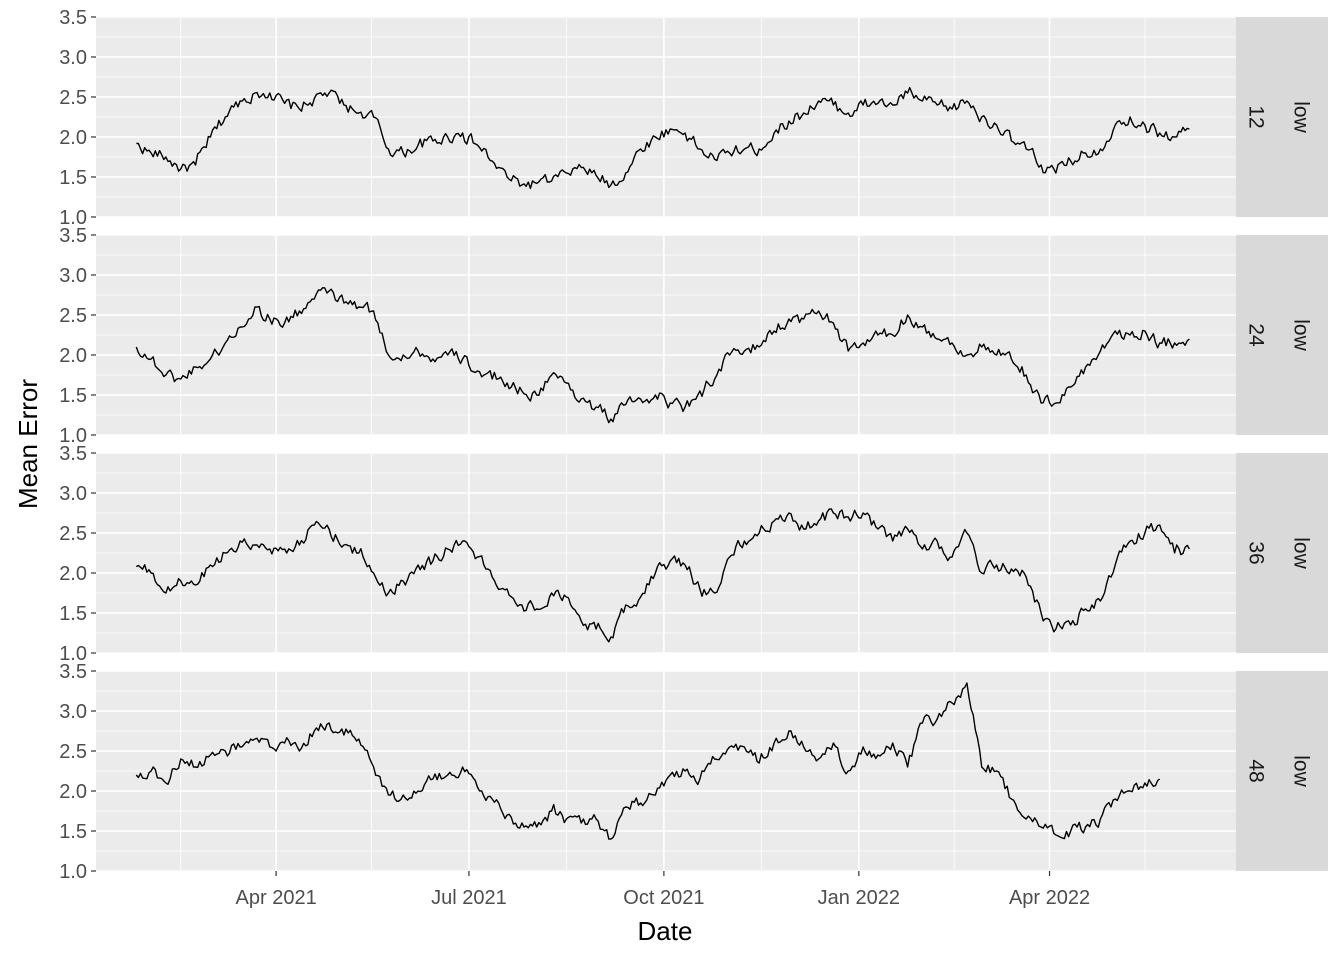 The width and height of the screenshot is (1344, 960). What do you see at coordinates (859, 898) in the screenshot?
I see `x-tick-label: Jan 2022` at bounding box center [859, 898].